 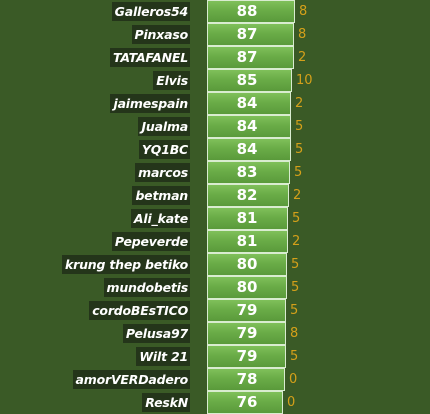 I want to click on player-name-label: TATAFANEL, so click(x=149, y=57).